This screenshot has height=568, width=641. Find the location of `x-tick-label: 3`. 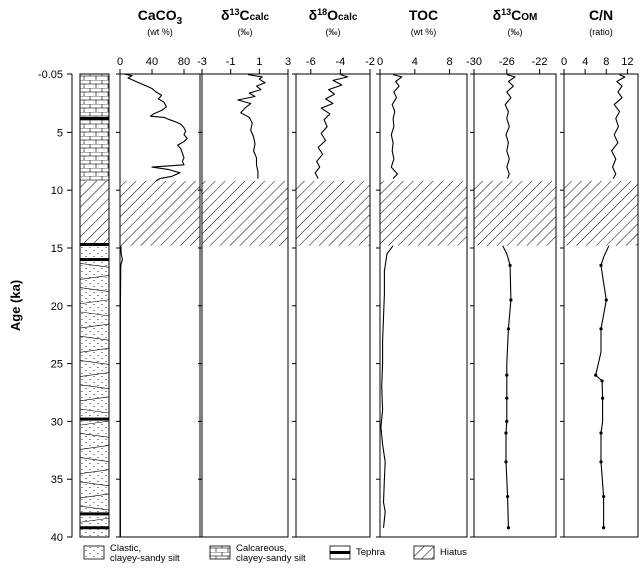

x-tick-label: 3 is located at coordinates (288, 62).